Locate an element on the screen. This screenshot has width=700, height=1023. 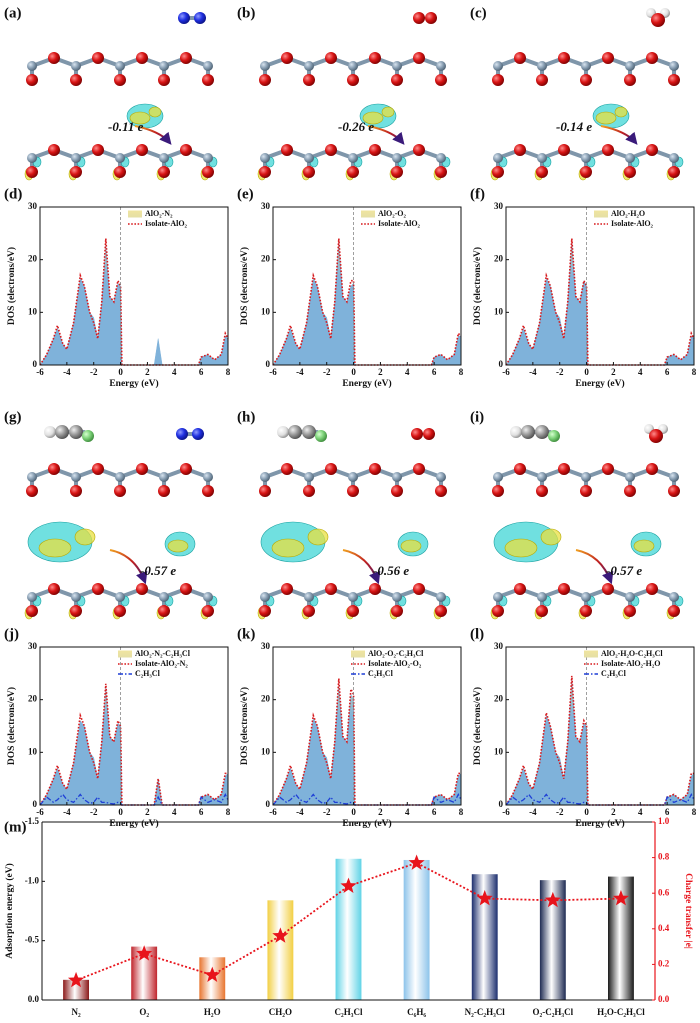
y2-tick-label: 0.0 is located at coordinates (664, 999).